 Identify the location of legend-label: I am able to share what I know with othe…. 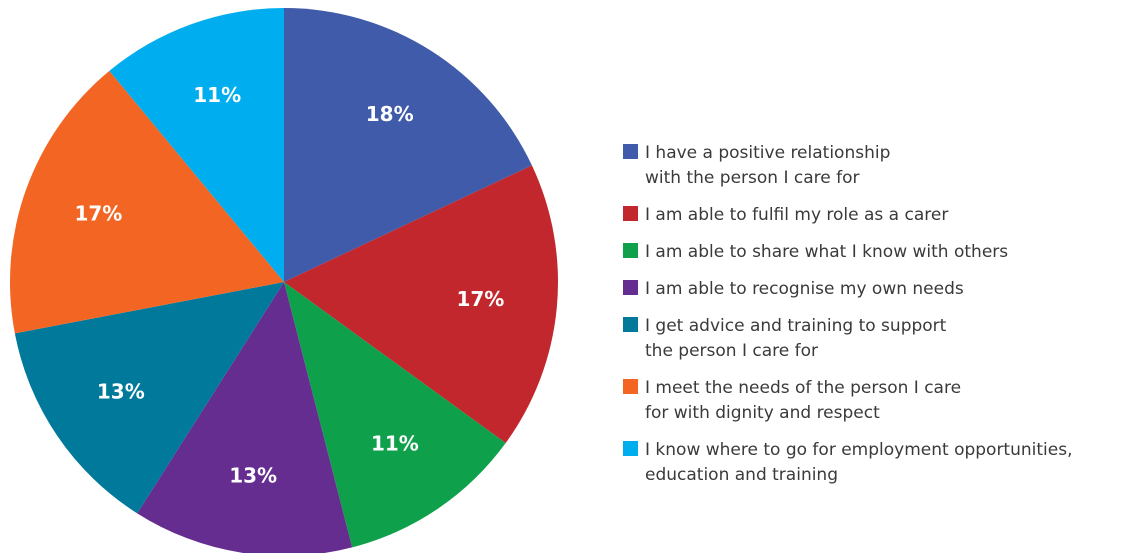
(826, 252).